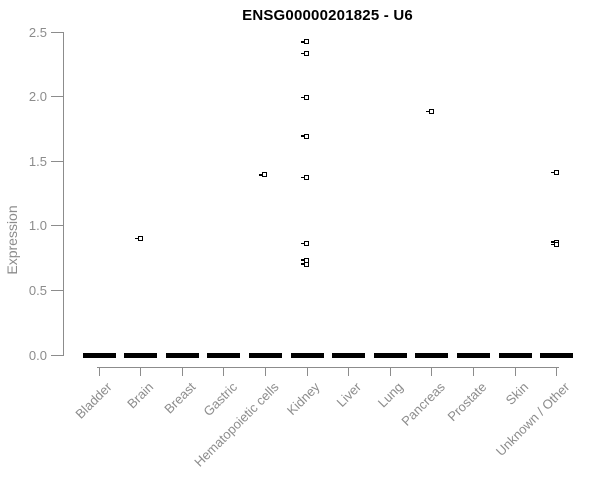  I want to click on x-tick-label: Kidney, so click(303, 399).